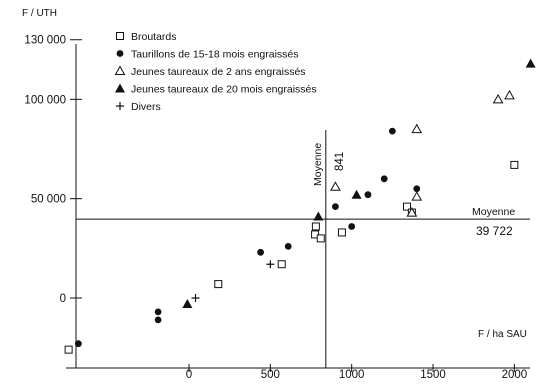 The image size is (536, 384). Describe the element at coordinates (215, 55) in the screenshot. I see `legend-label: Taurillons de 15-18 mois engraissés` at that location.